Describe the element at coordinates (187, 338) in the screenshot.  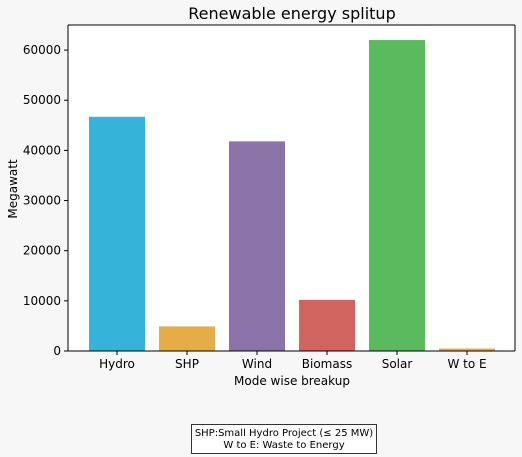
I see `bar-shp` at that location.